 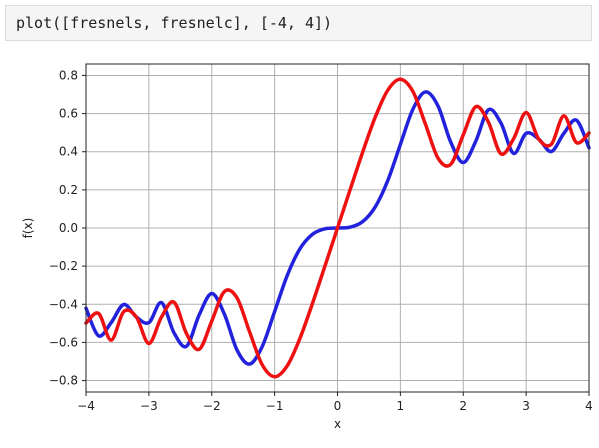 What do you see at coordinates (28, 228) in the screenshot?
I see `y-axis-label: f(x)` at bounding box center [28, 228].